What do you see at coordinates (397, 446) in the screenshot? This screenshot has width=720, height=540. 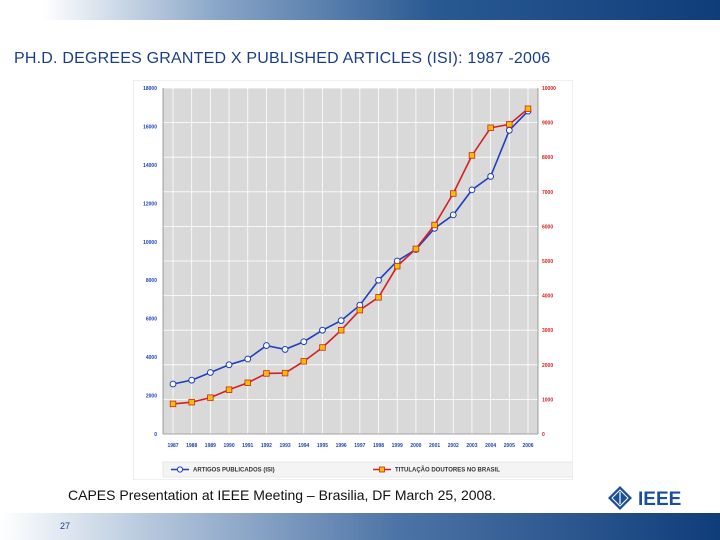 I see `x-tick-label: 1999` at bounding box center [397, 446].